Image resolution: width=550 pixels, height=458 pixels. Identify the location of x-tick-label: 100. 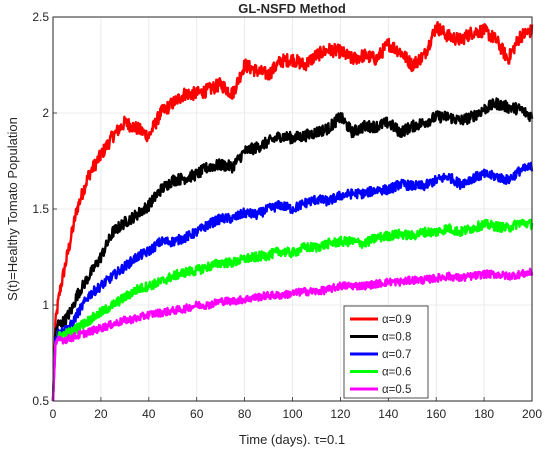
(292, 414).